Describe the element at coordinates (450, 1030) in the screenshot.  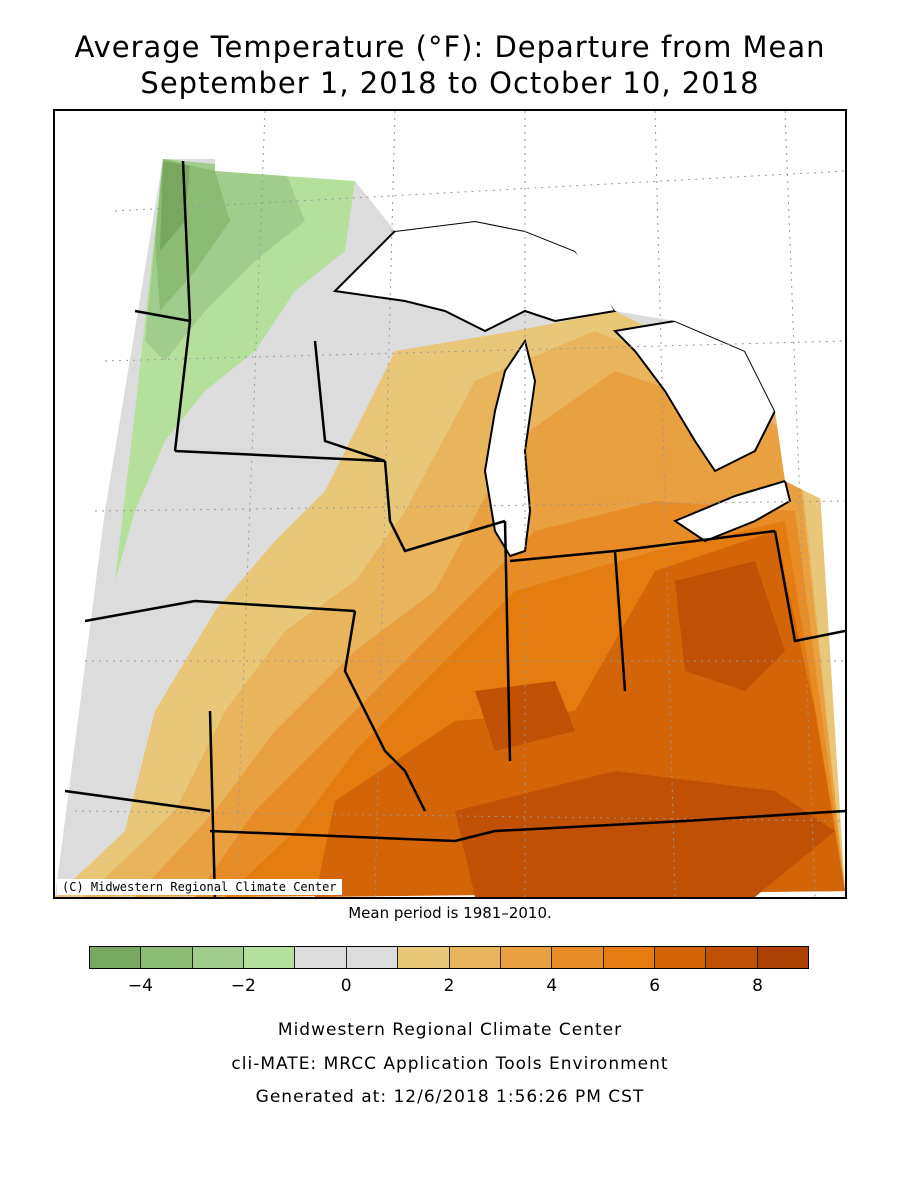
I see `credit-organization: Midwestern Regional Climate Center` at that location.